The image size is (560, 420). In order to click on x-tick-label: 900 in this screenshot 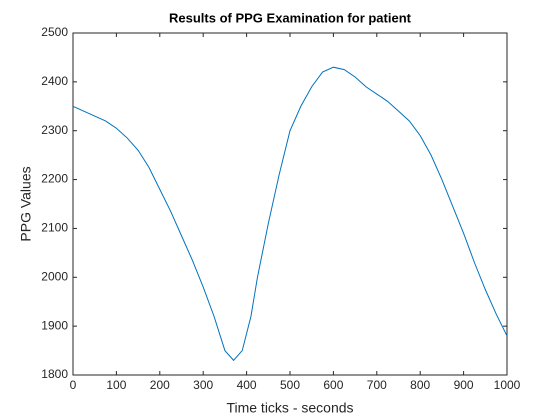, I will do `click(464, 385)`.